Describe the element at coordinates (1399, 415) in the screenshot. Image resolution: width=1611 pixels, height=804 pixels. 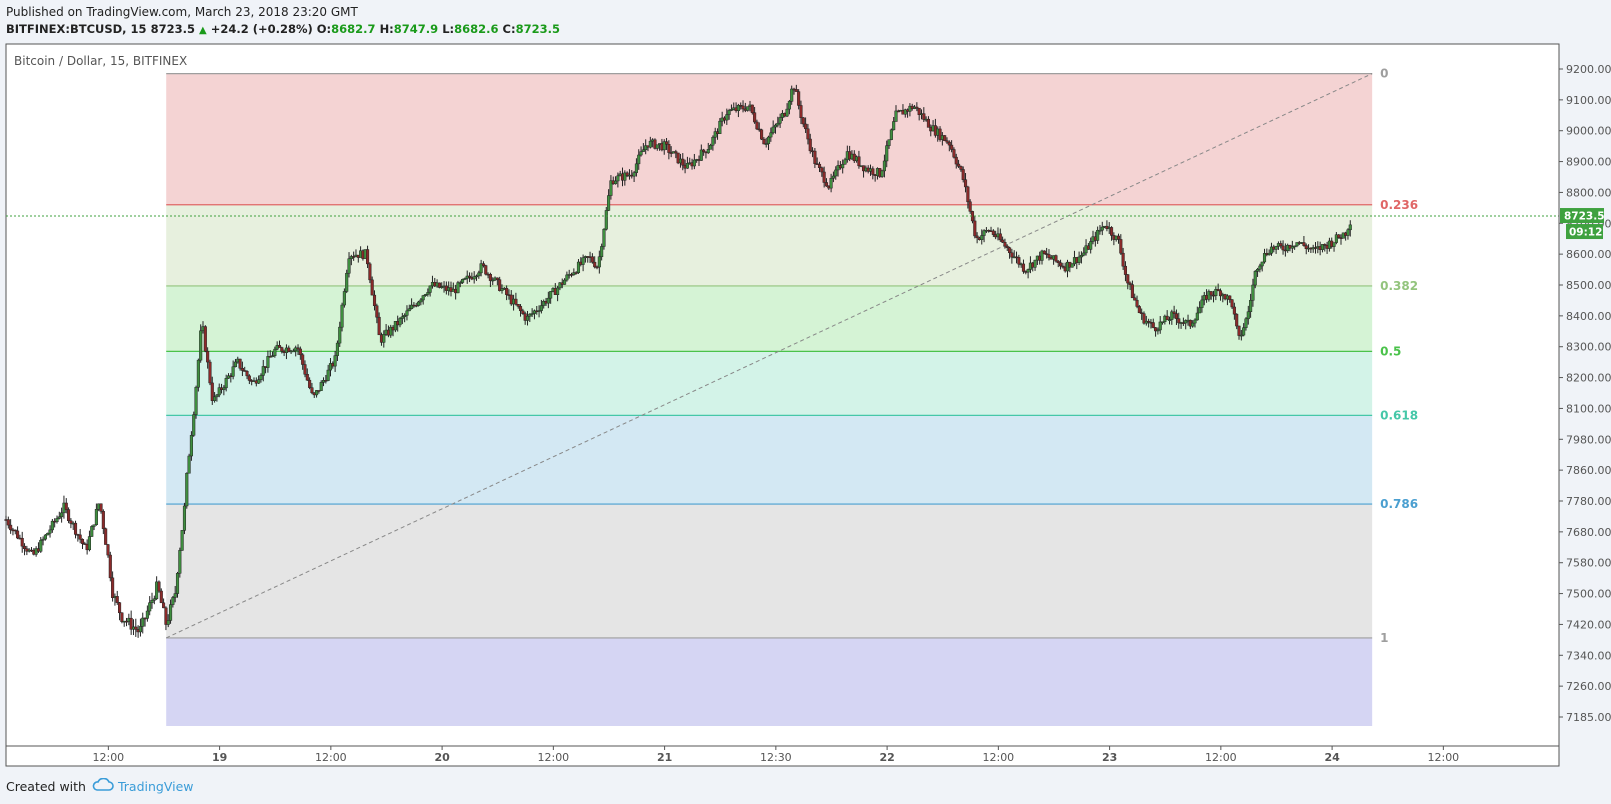
I see `fib-level-label: 0.618` at that location.